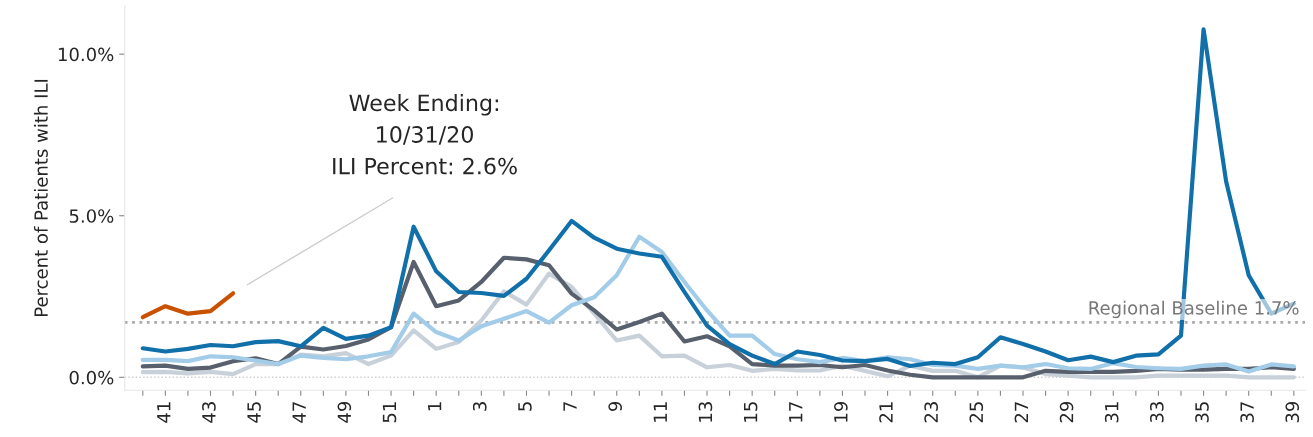 This screenshot has height=437, width=1313. Describe the element at coordinates (570, 406) in the screenshot. I see `x-tick-label: 7` at that location.